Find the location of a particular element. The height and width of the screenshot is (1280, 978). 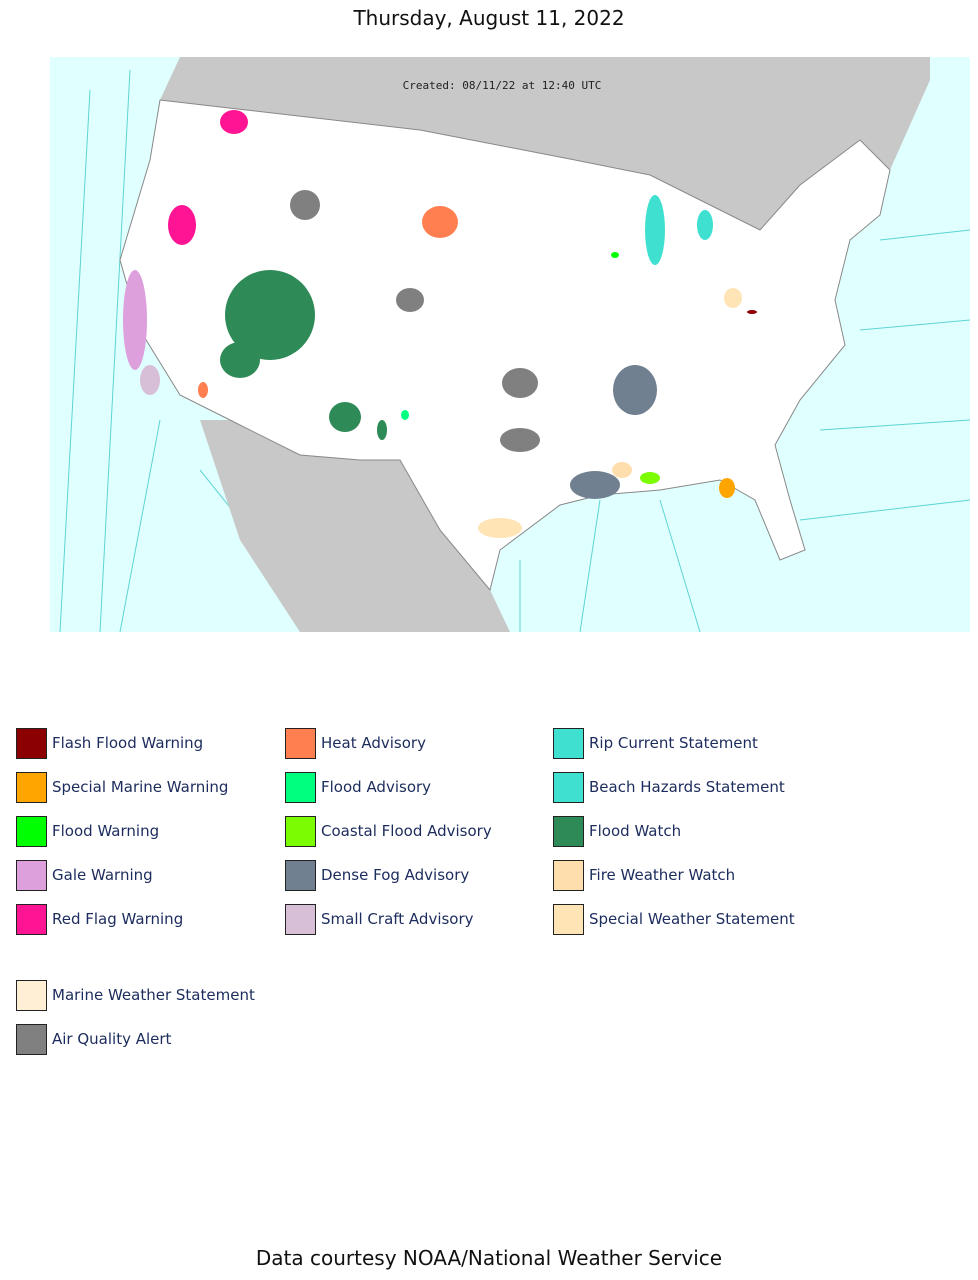

legend-label: Small Craft Advisory is located at coordinates (397, 919).